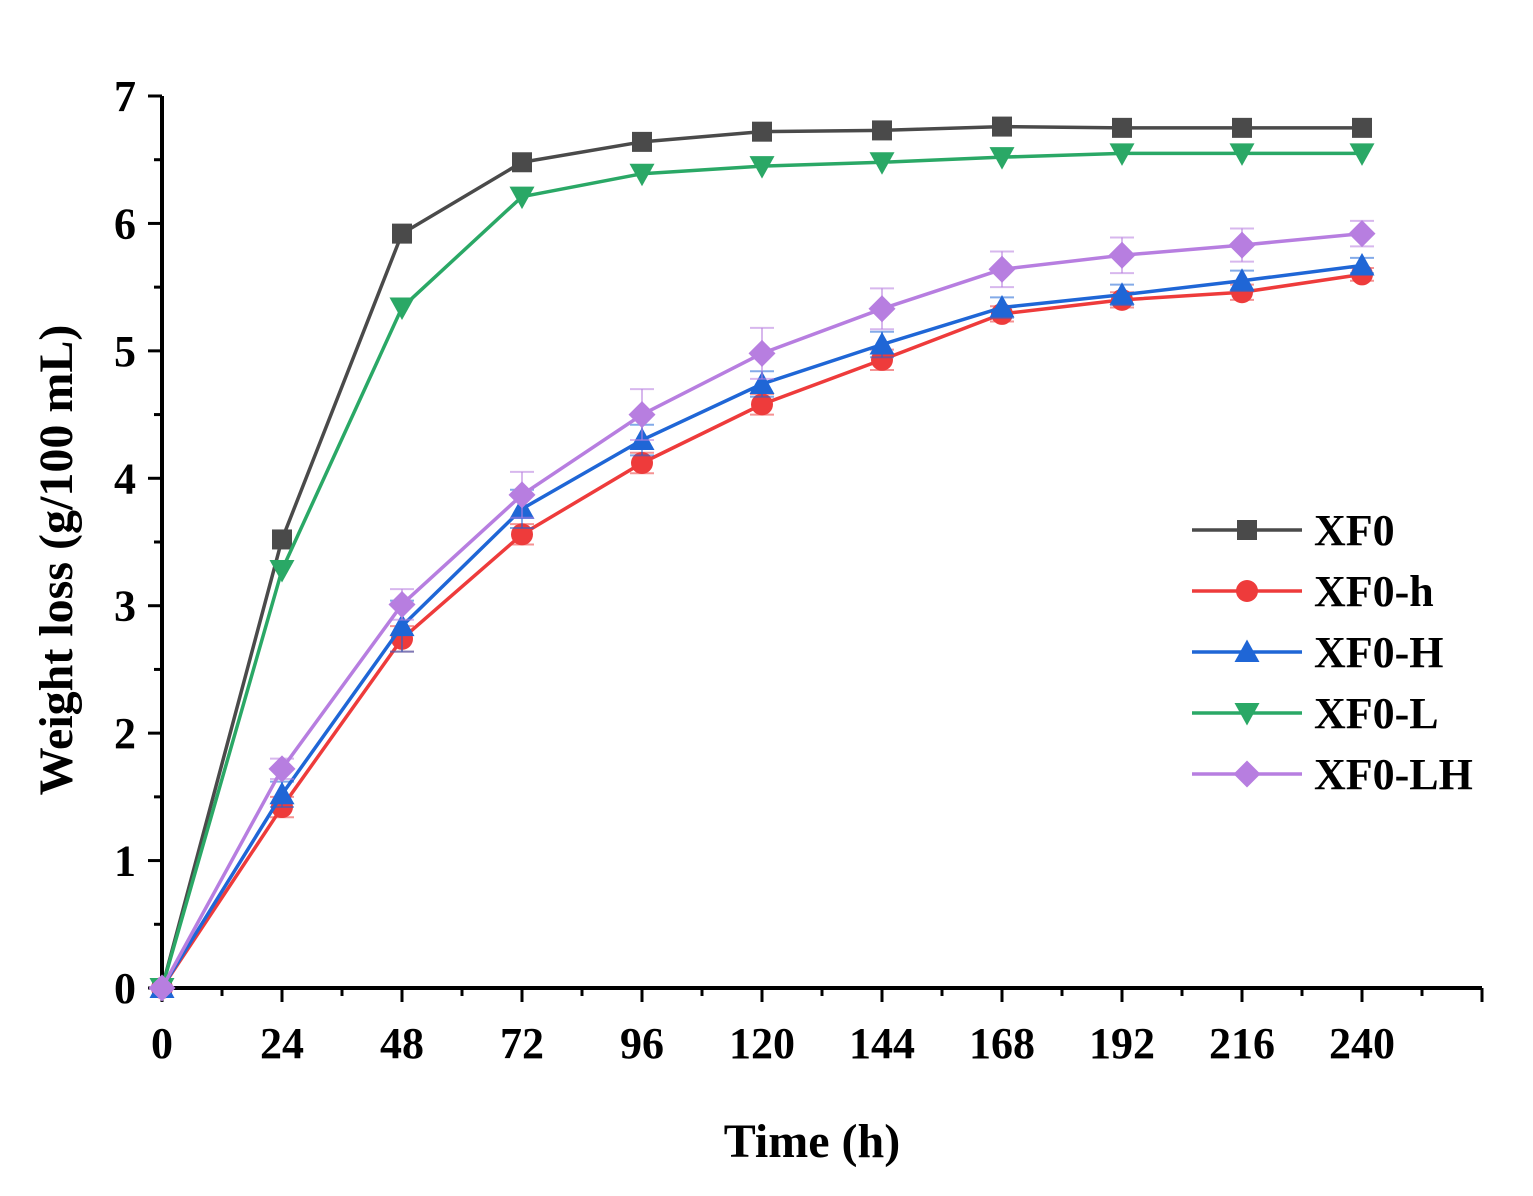  Describe the element at coordinates (125, 861) in the screenshot. I see `y-tick-label: 1` at that location.